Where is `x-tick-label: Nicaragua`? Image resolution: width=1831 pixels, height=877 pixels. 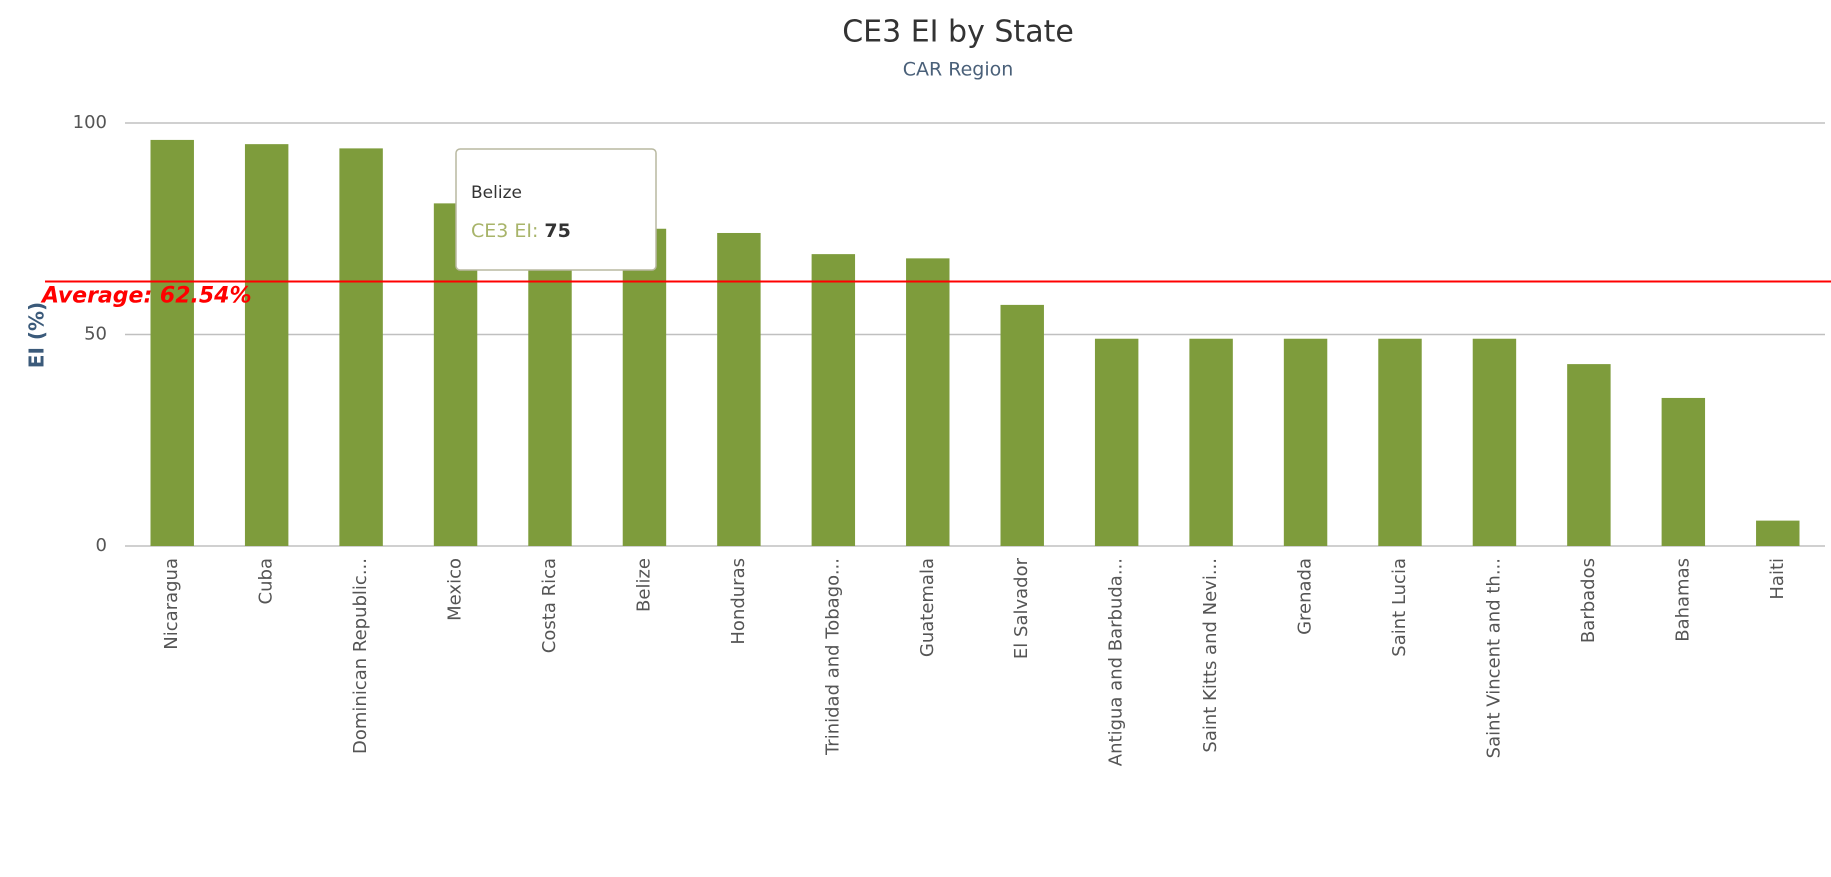
x-tick-label: Nicaragua is located at coordinates (171, 604).